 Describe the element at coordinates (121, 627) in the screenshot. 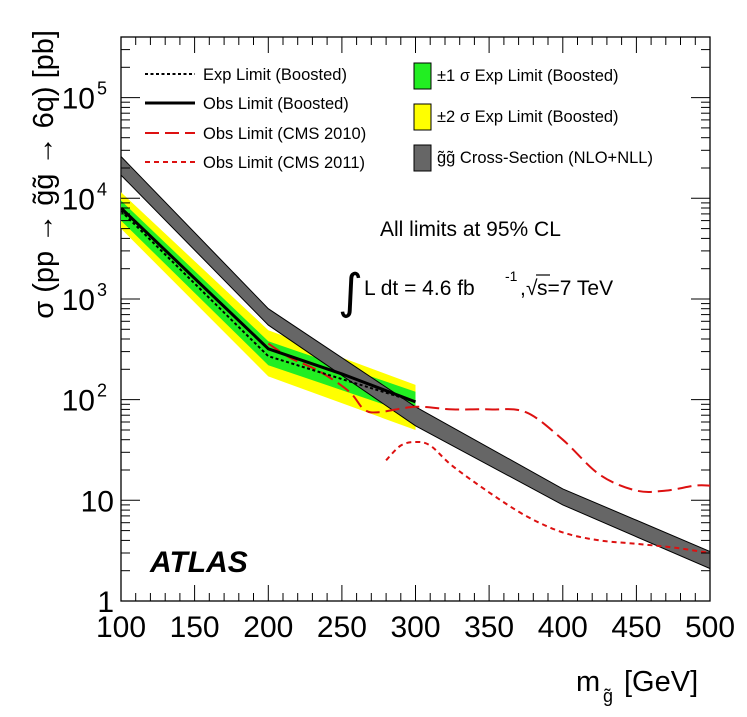

I see `x-tick-label: 100` at that location.